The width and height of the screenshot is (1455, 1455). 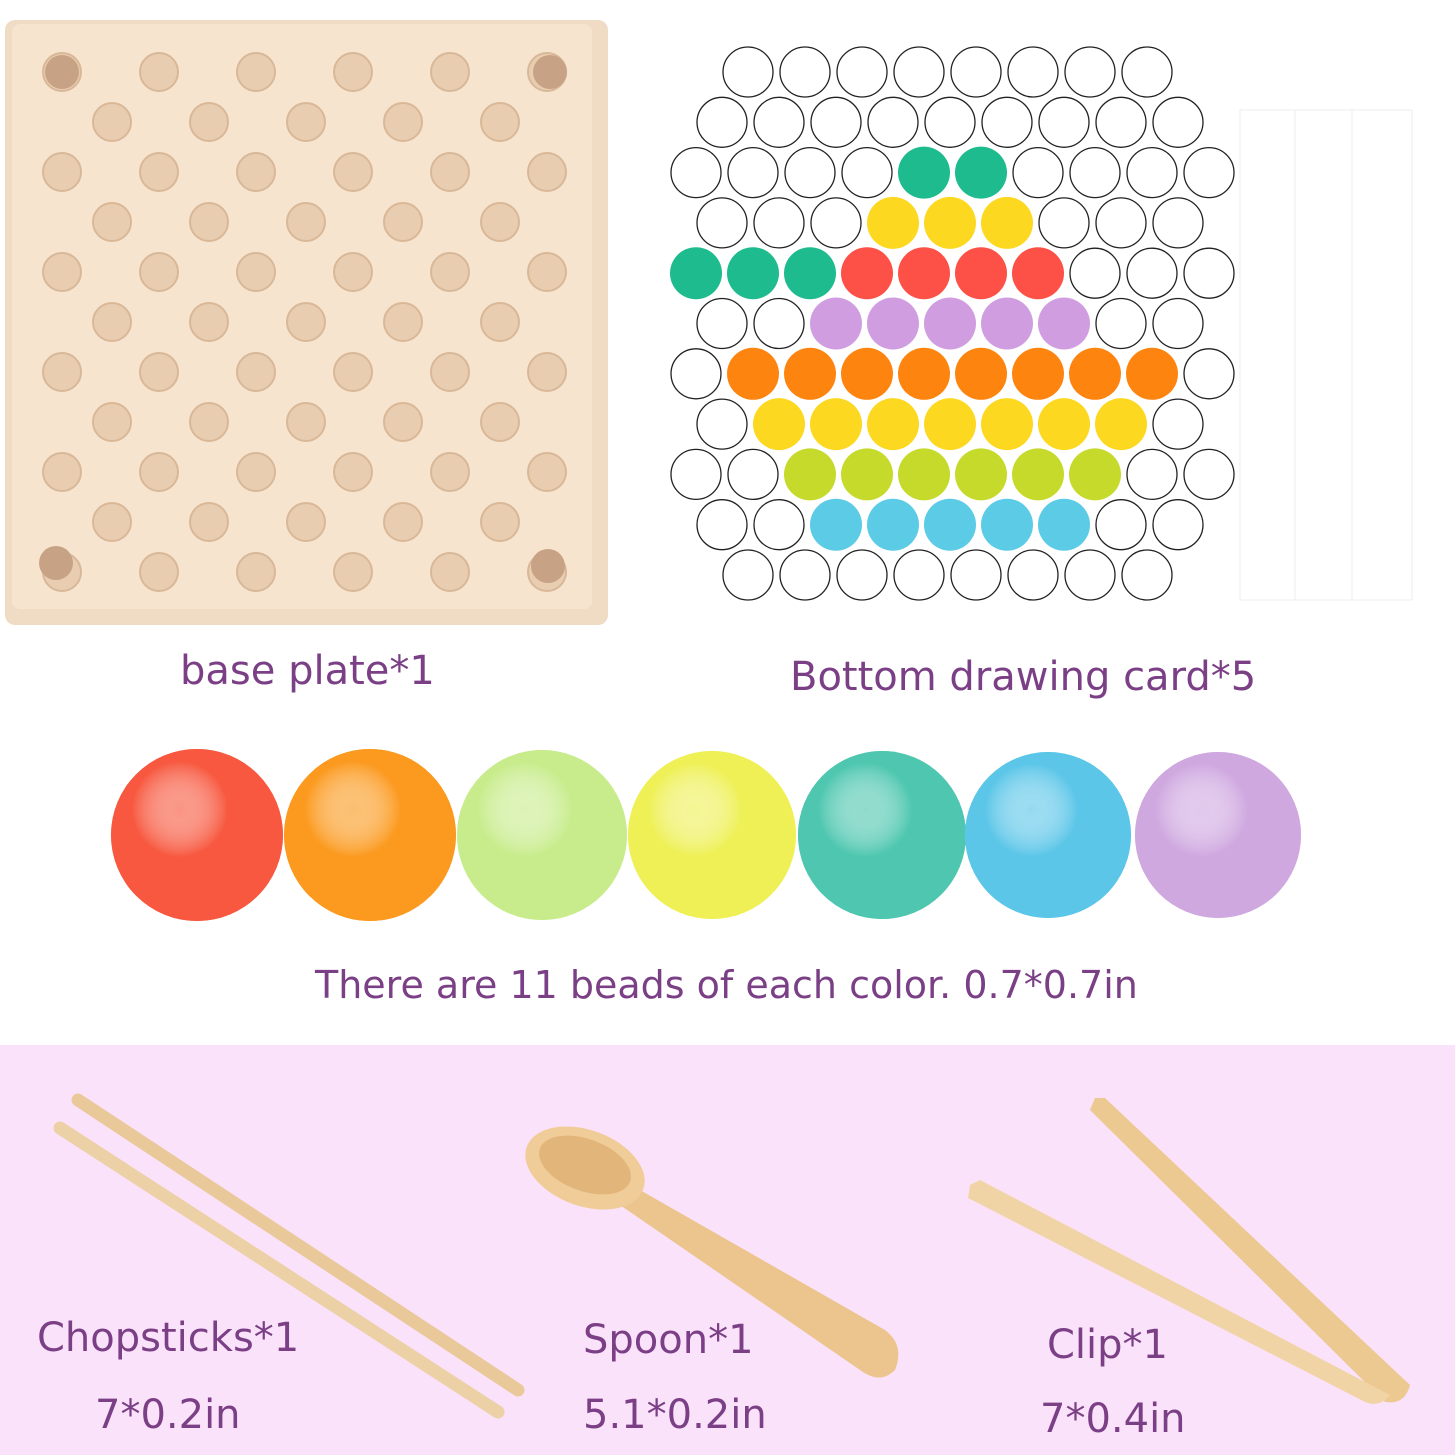 I want to click on beads-image, so click(x=706, y=835).